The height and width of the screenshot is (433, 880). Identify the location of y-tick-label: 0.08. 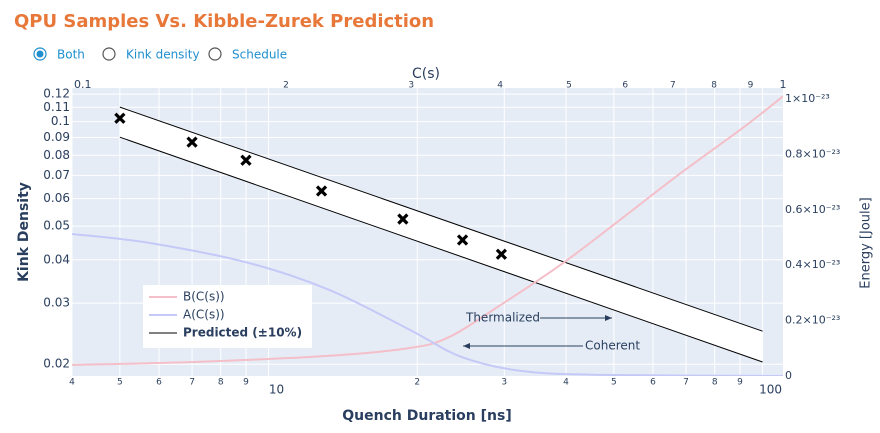
(56, 155).